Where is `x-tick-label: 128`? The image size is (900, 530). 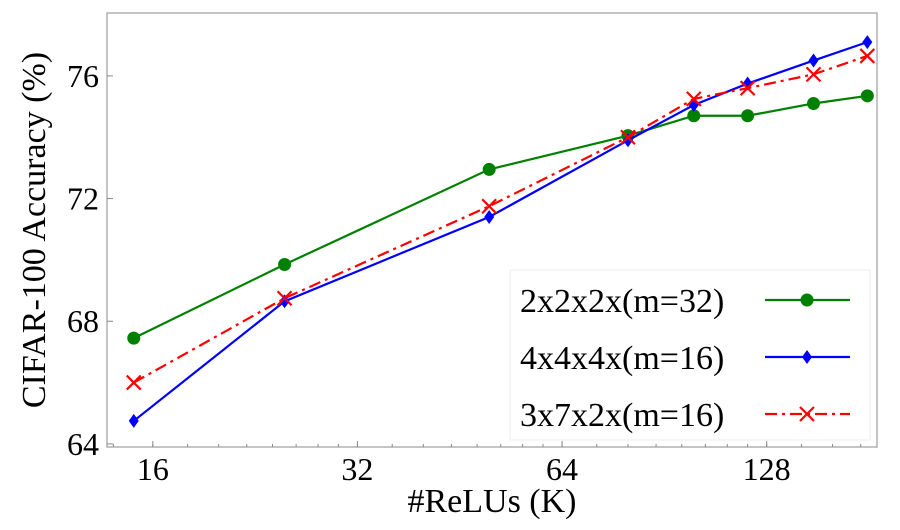 x-tick-label: 128 is located at coordinates (767, 469).